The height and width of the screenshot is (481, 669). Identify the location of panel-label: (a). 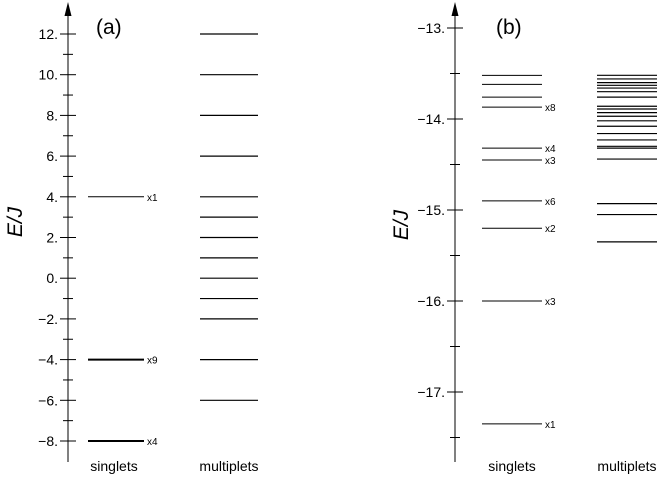
(109, 27).